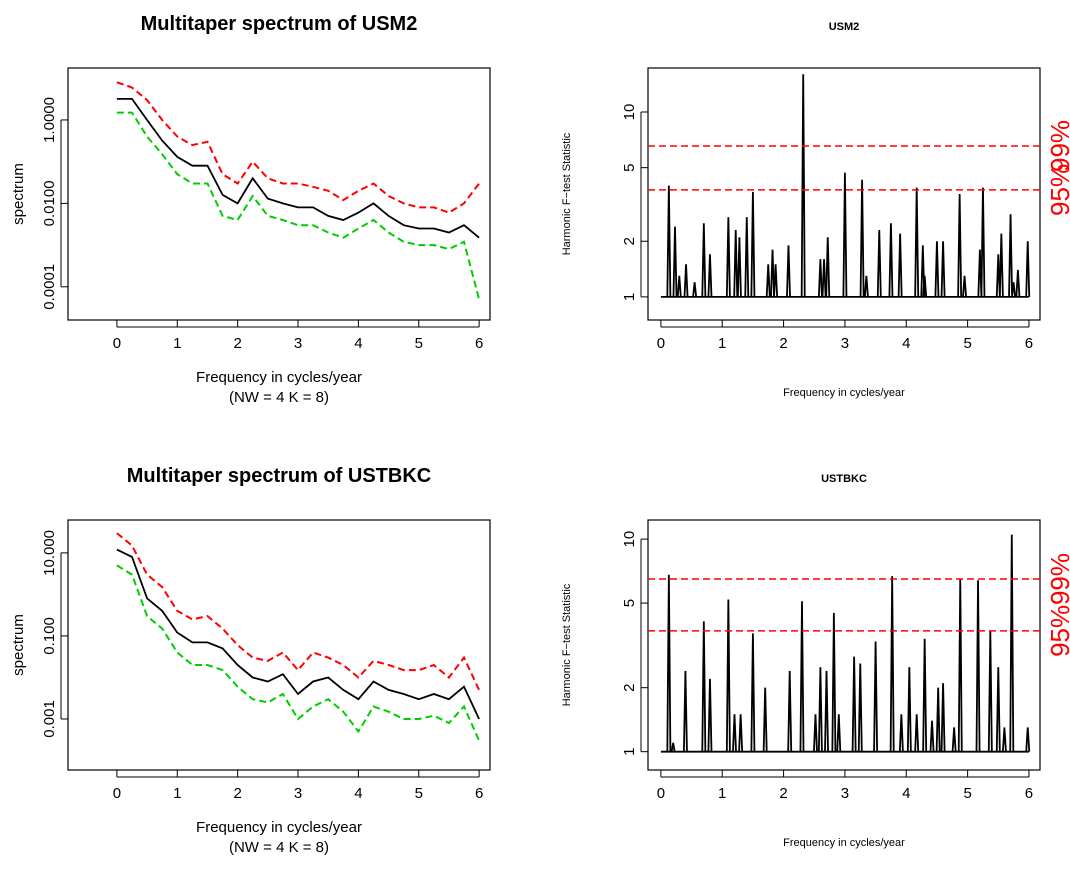  I want to click on y-tick-label: 1.0000, so click(49, 120).